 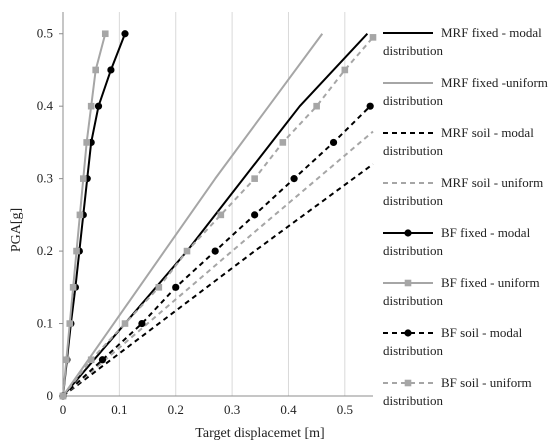 What do you see at coordinates (45, 323) in the screenshot?
I see `y-tick-label: 0.1` at bounding box center [45, 323].